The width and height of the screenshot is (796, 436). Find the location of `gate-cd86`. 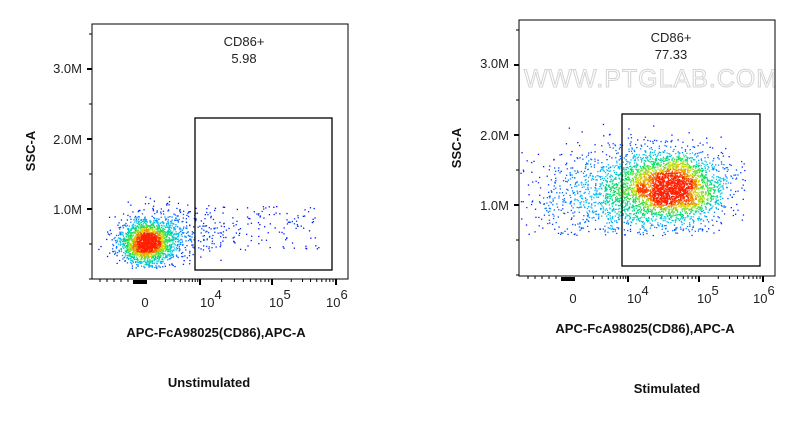

gate-cd86 is located at coordinates (263, 194).